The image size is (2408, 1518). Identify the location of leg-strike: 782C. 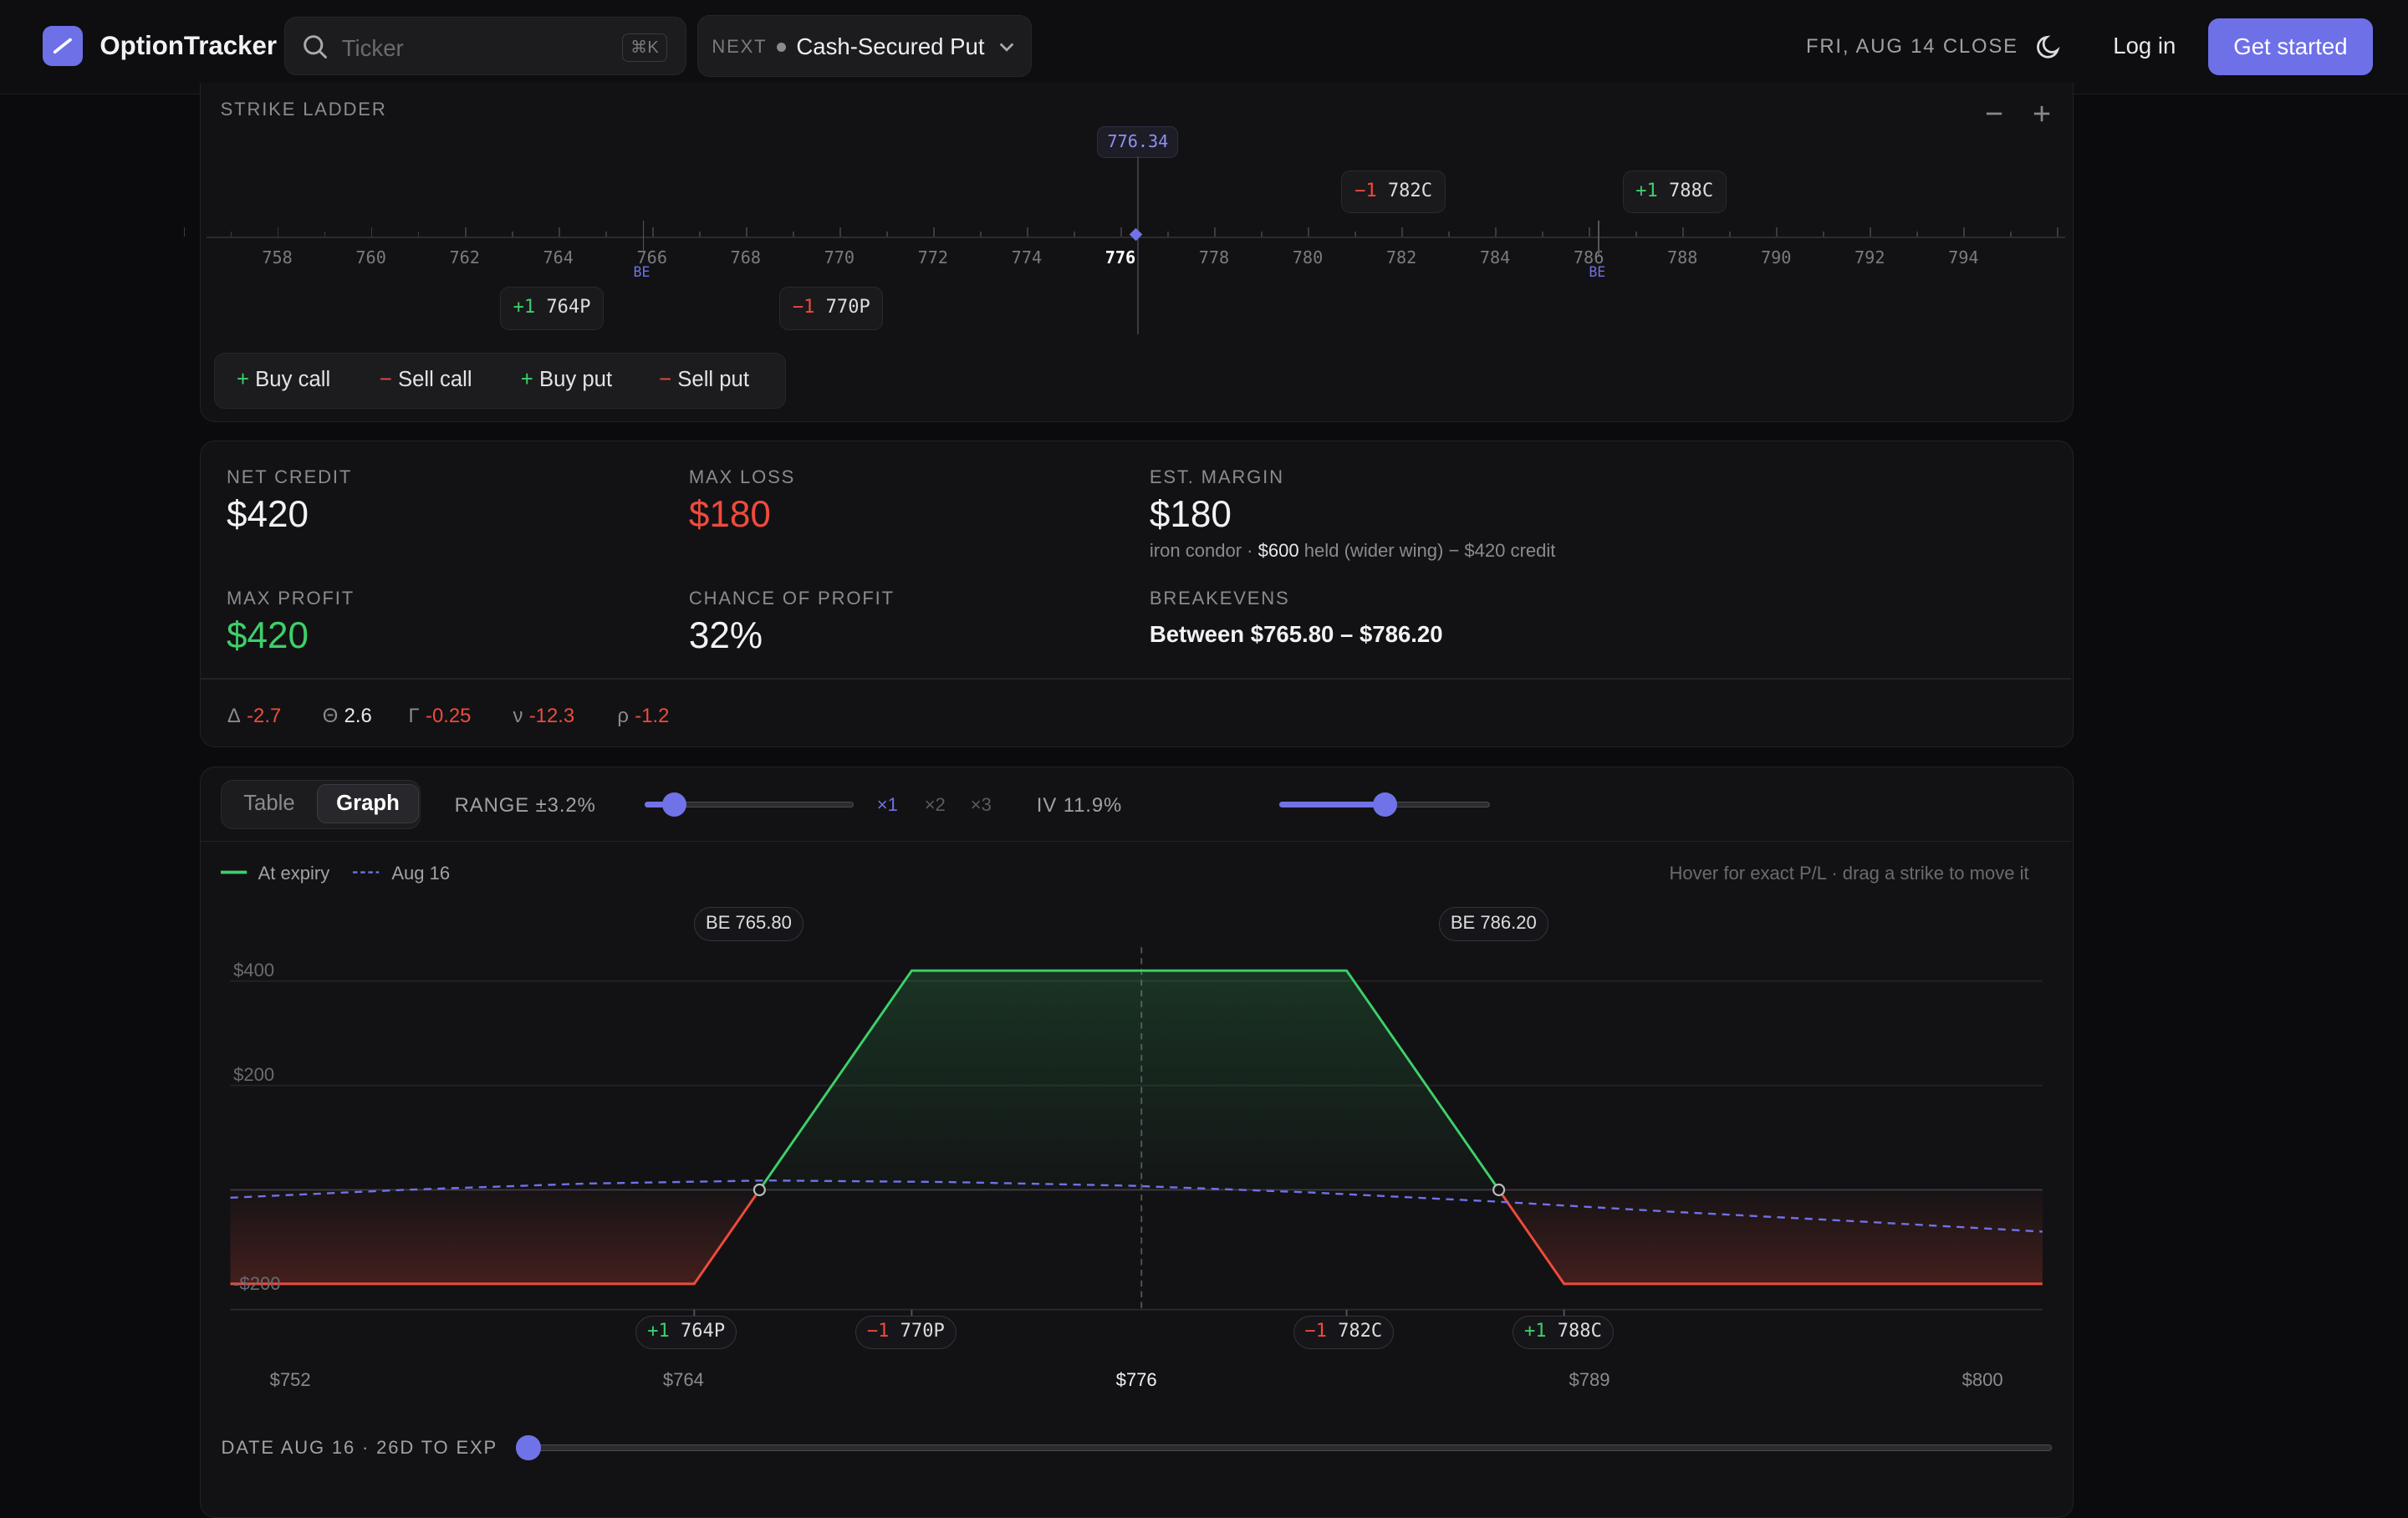
(1360, 1331).